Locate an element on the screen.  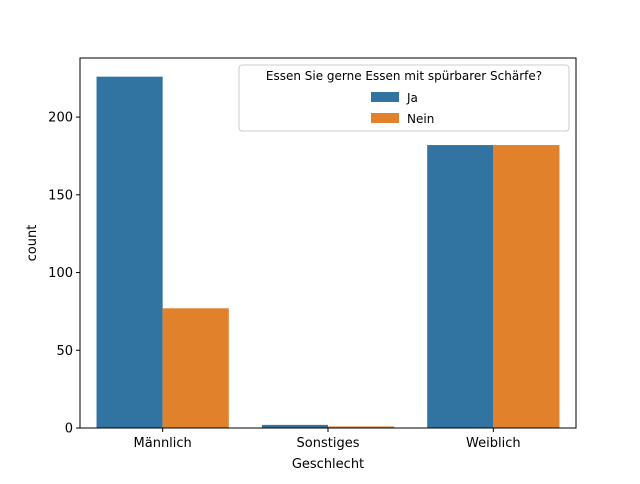
bar-weiblich-ja is located at coordinates (460, 286).